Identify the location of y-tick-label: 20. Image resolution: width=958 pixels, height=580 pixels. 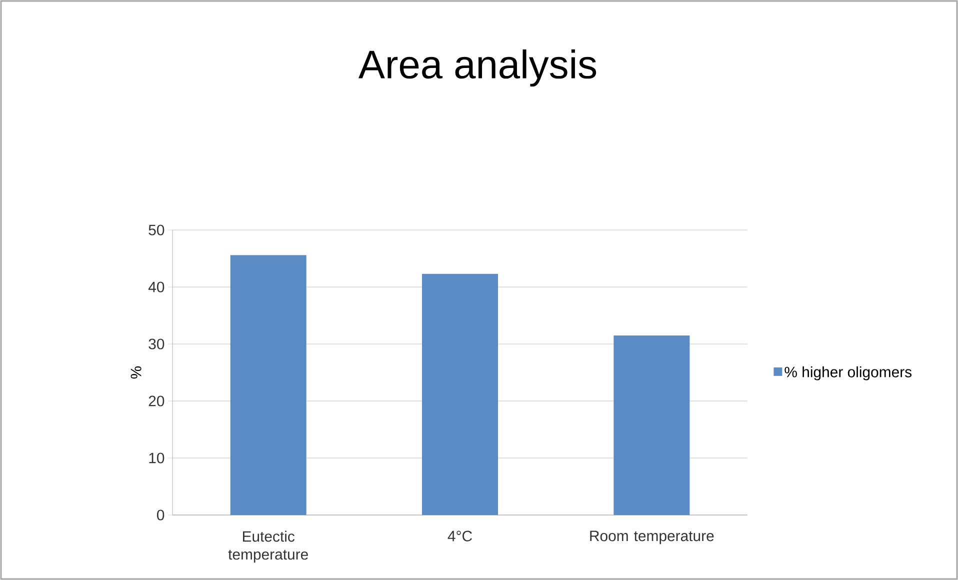
(156, 401).